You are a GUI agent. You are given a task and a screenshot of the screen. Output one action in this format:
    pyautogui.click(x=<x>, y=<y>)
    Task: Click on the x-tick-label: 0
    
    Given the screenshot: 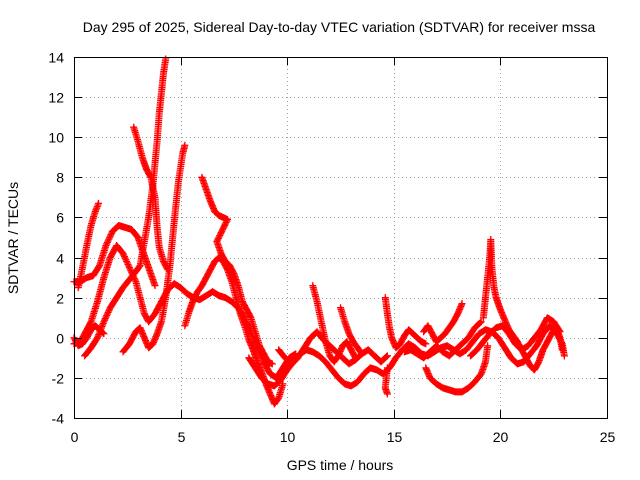 What is the action you would take?
    pyautogui.click(x=75, y=437)
    